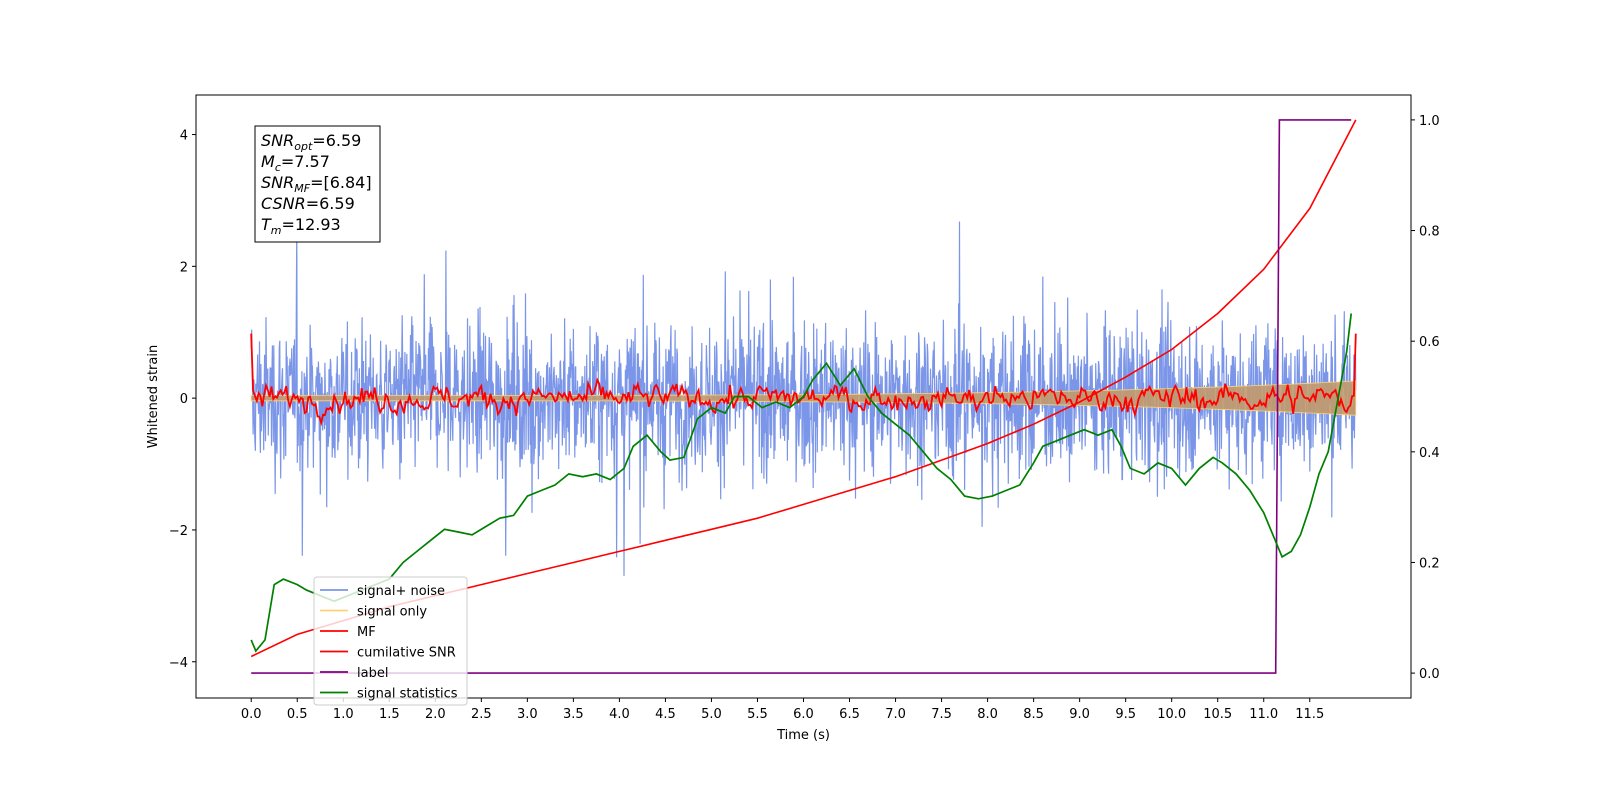 Image resolution: width=1600 pixels, height=800 pixels. I want to click on y2-tick-label: 0.8, so click(1429, 232).